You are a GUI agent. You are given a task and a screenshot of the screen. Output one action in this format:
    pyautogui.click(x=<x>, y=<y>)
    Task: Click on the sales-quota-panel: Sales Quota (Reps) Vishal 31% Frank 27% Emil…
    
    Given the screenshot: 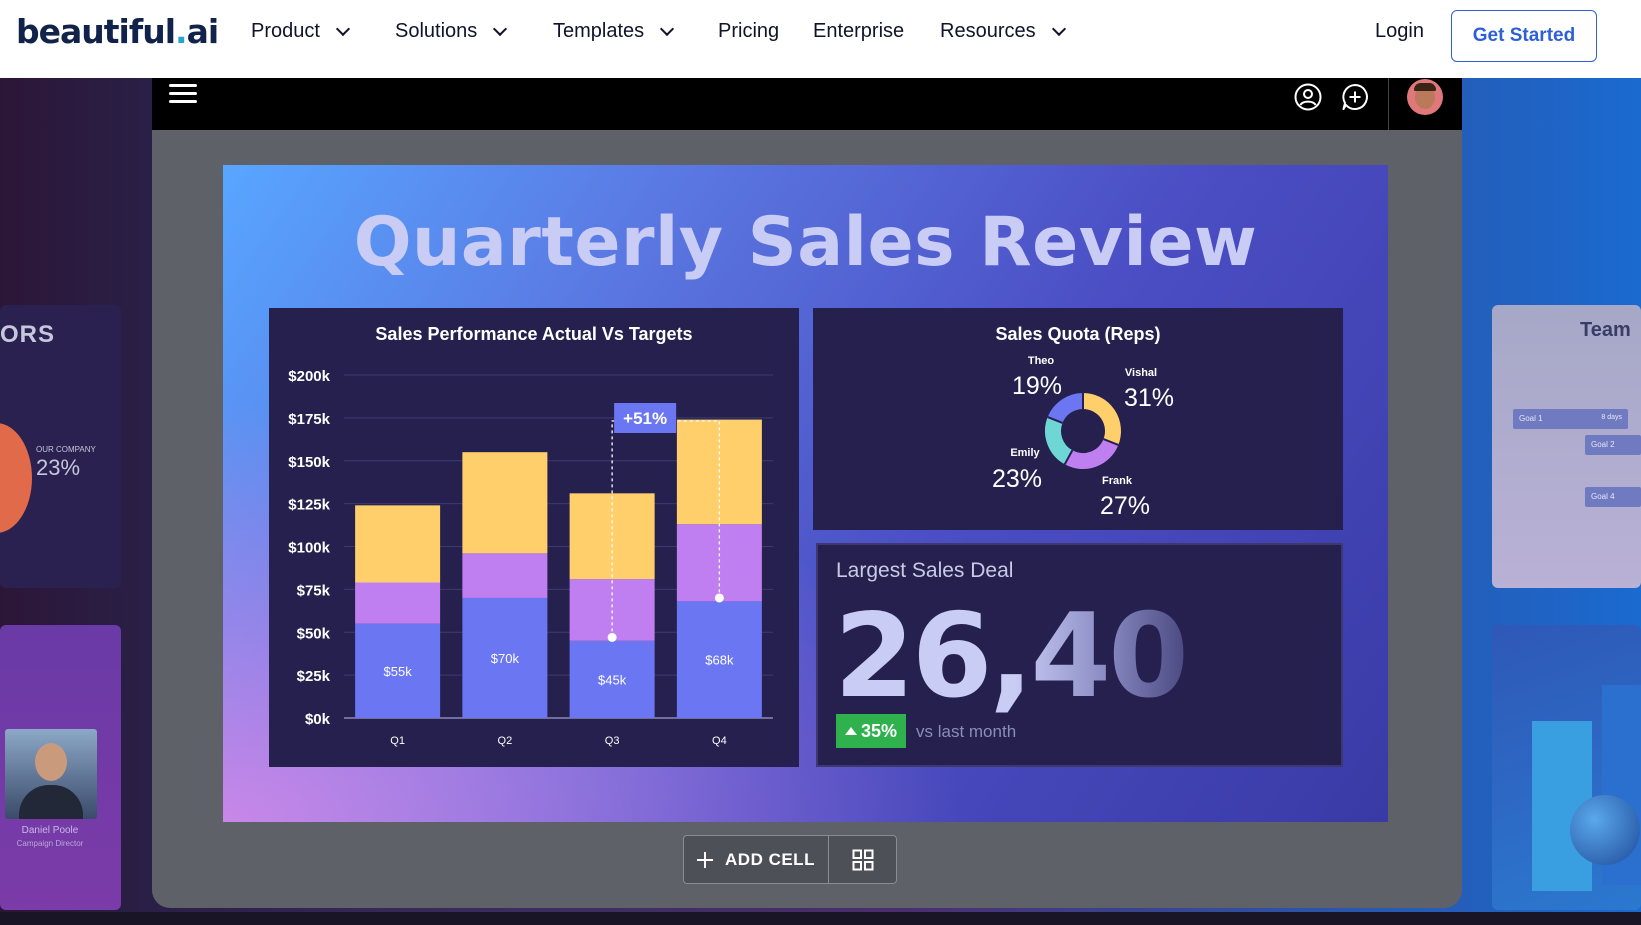 What is the action you would take?
    pyautogui.click(x=1078, y=419)
    